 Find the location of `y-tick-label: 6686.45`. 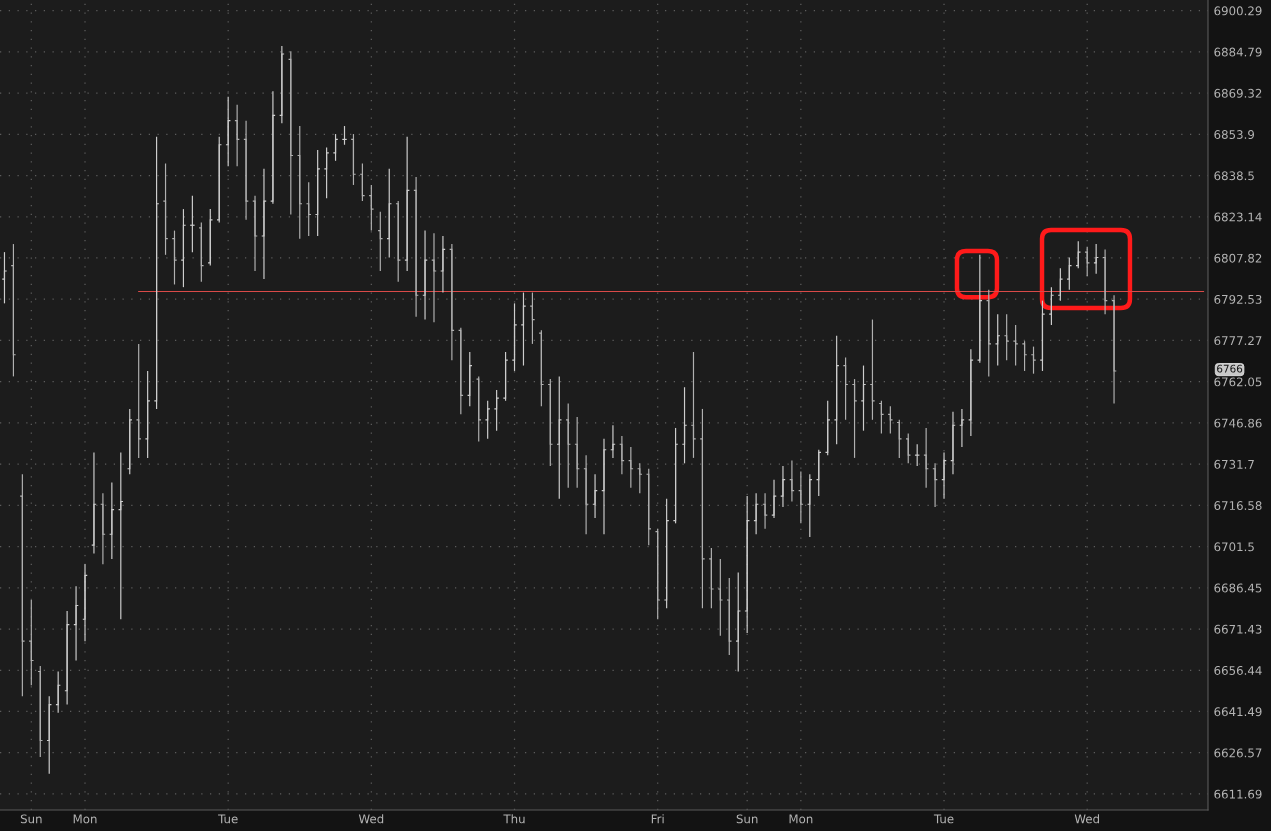

y-tick-label: 6686.45 is located at coordinates (1238, 588).